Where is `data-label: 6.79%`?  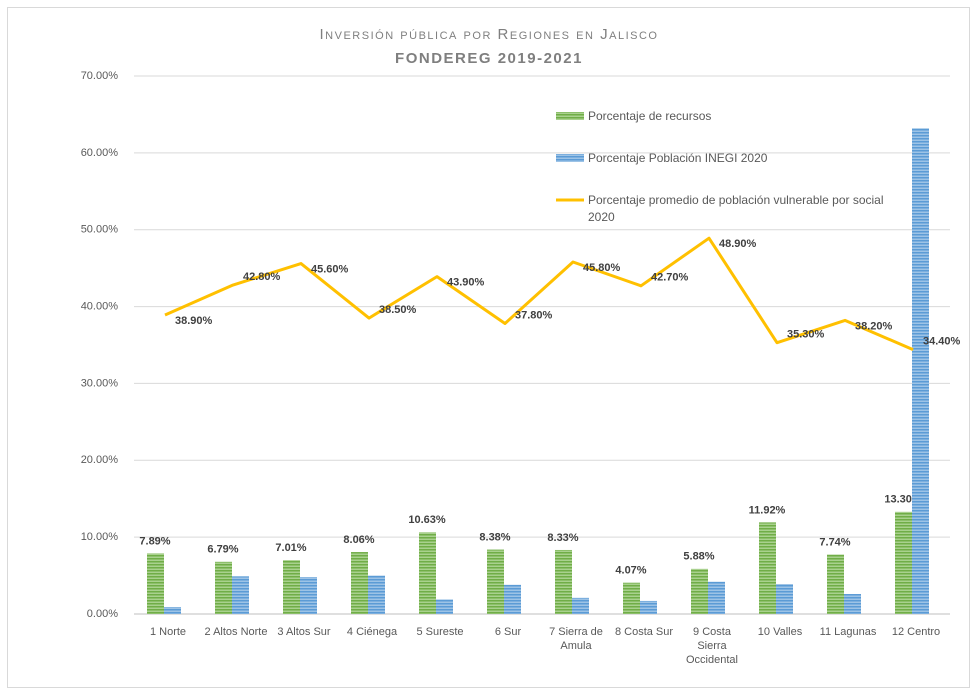 data-label: 6.79% is located at coordinates (222, 550).